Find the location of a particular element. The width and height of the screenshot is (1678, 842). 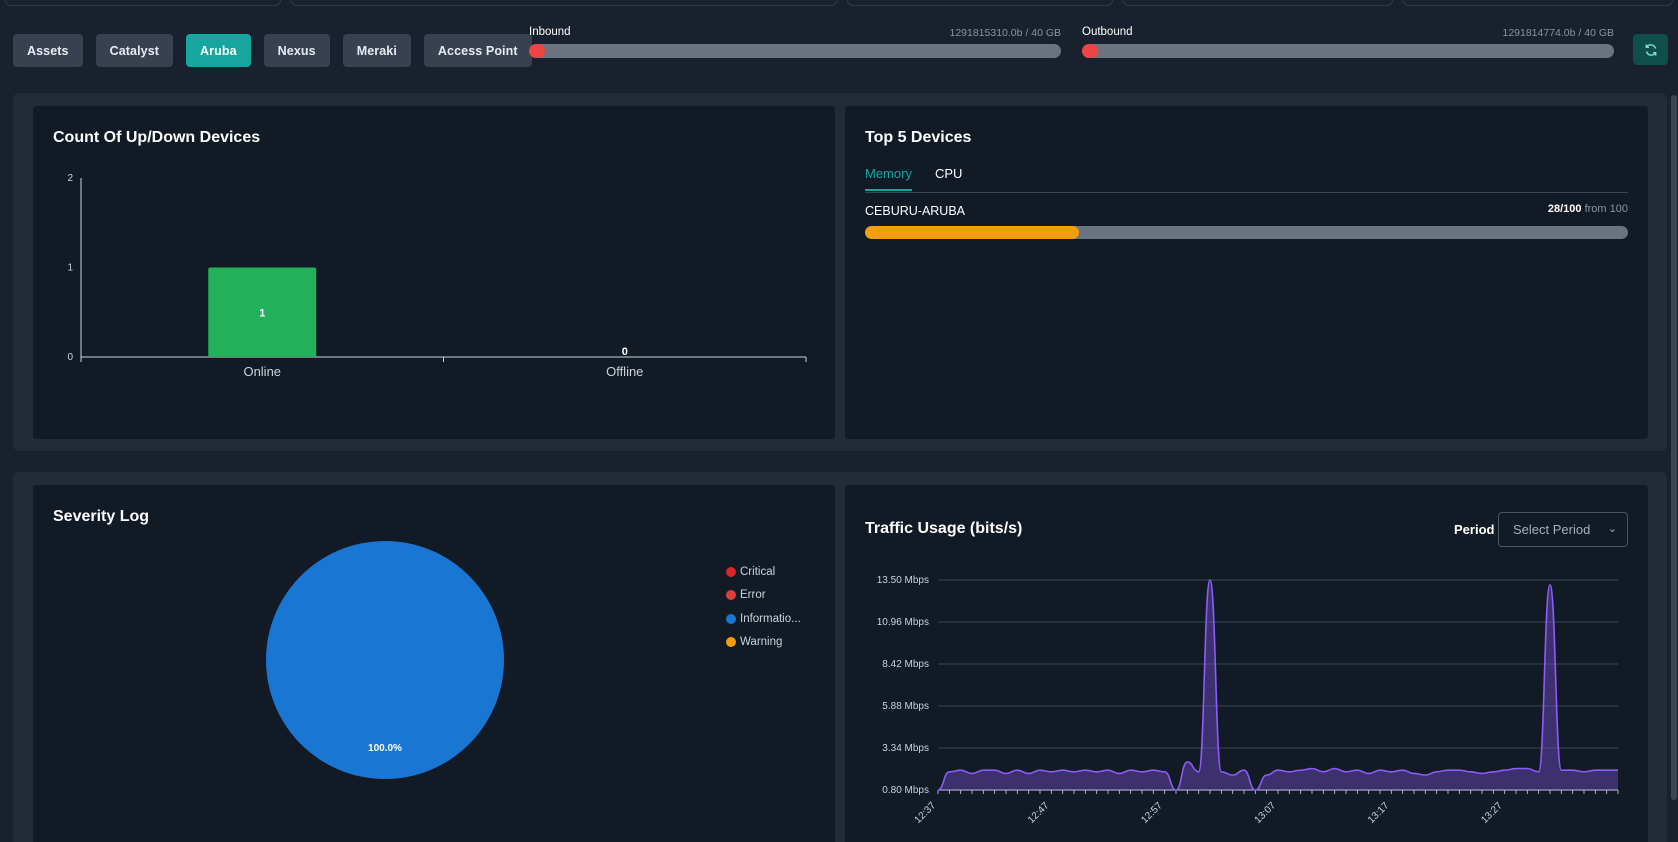

device-score-value: 28/100 is located at coordinates (1564, 209).